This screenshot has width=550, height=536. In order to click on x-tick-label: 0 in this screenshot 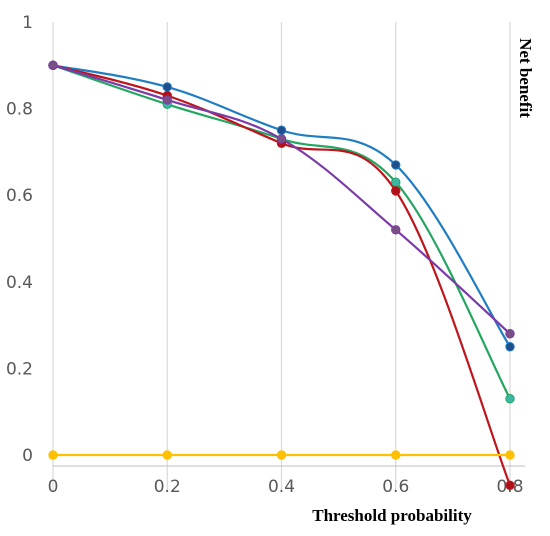, I will do `click(53, 487)`.